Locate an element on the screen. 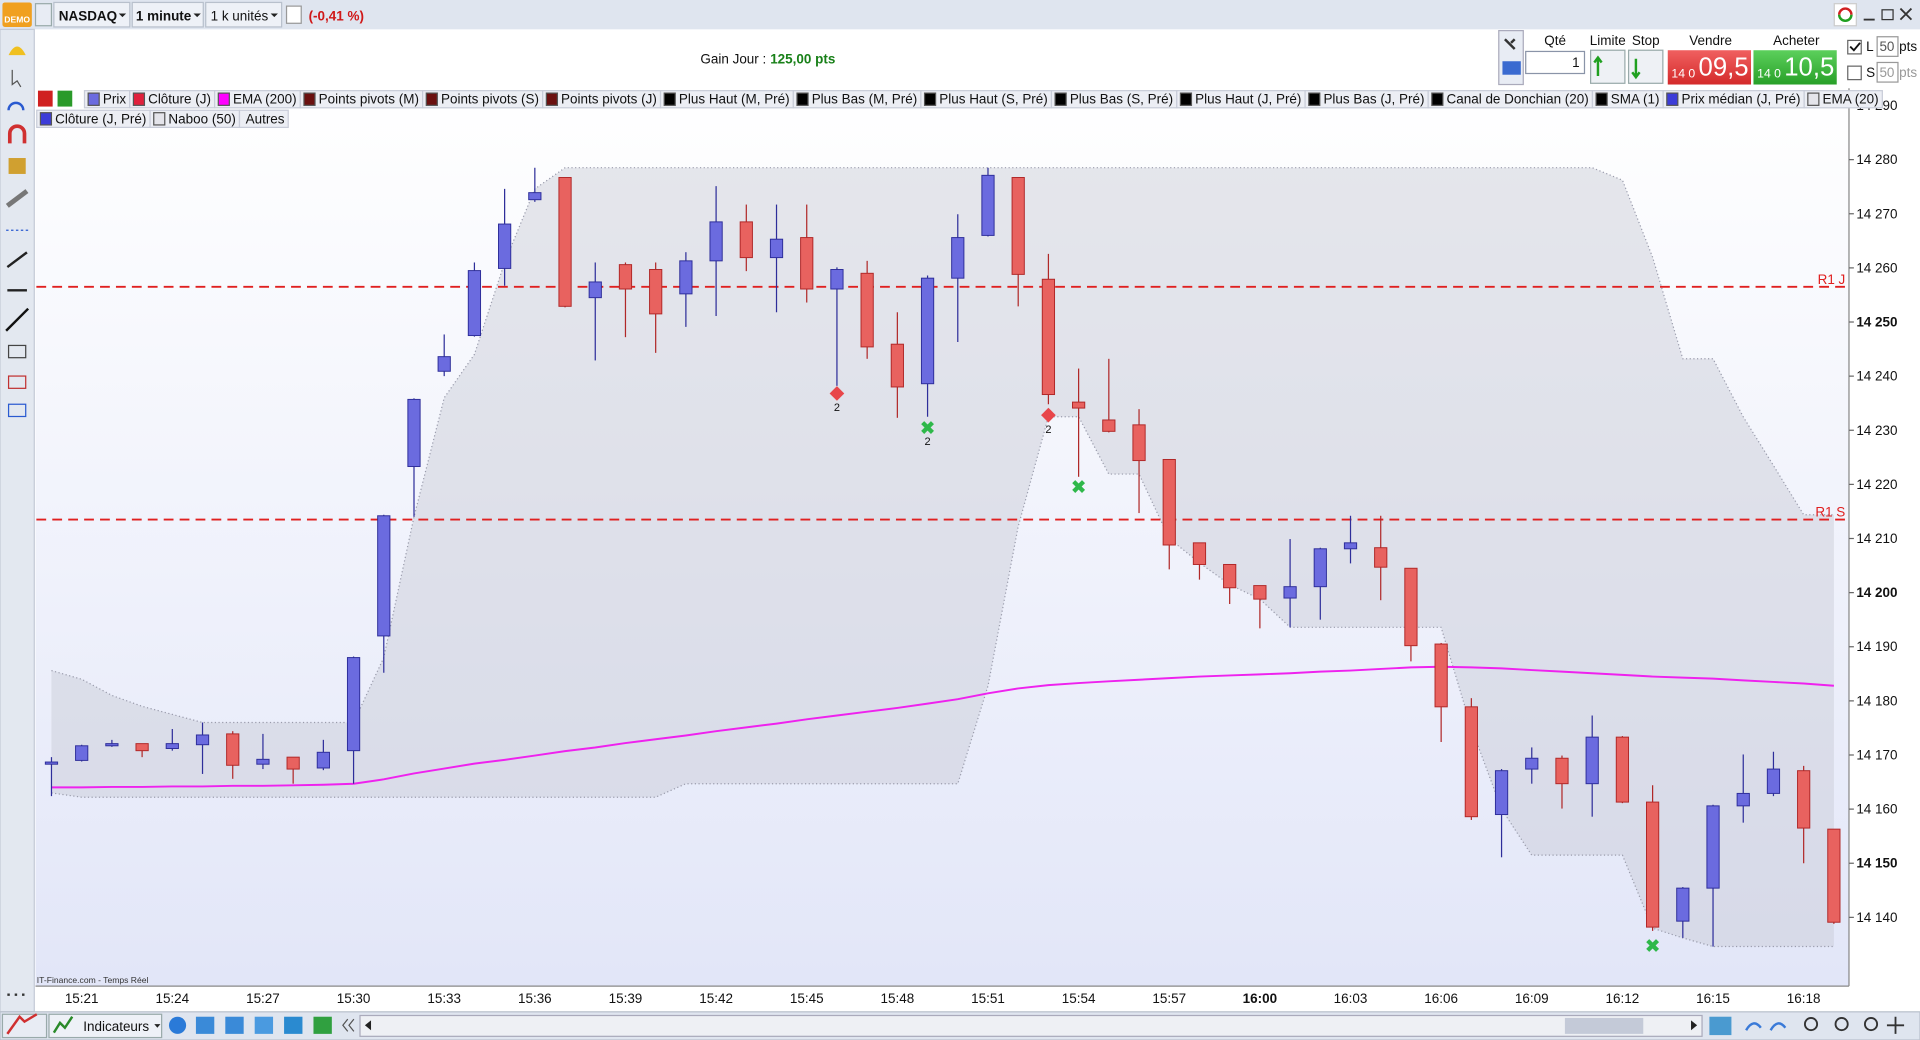 The width and height of the screenshot is (1920, 1040). limit-button is located at coordinates (1608, 66).